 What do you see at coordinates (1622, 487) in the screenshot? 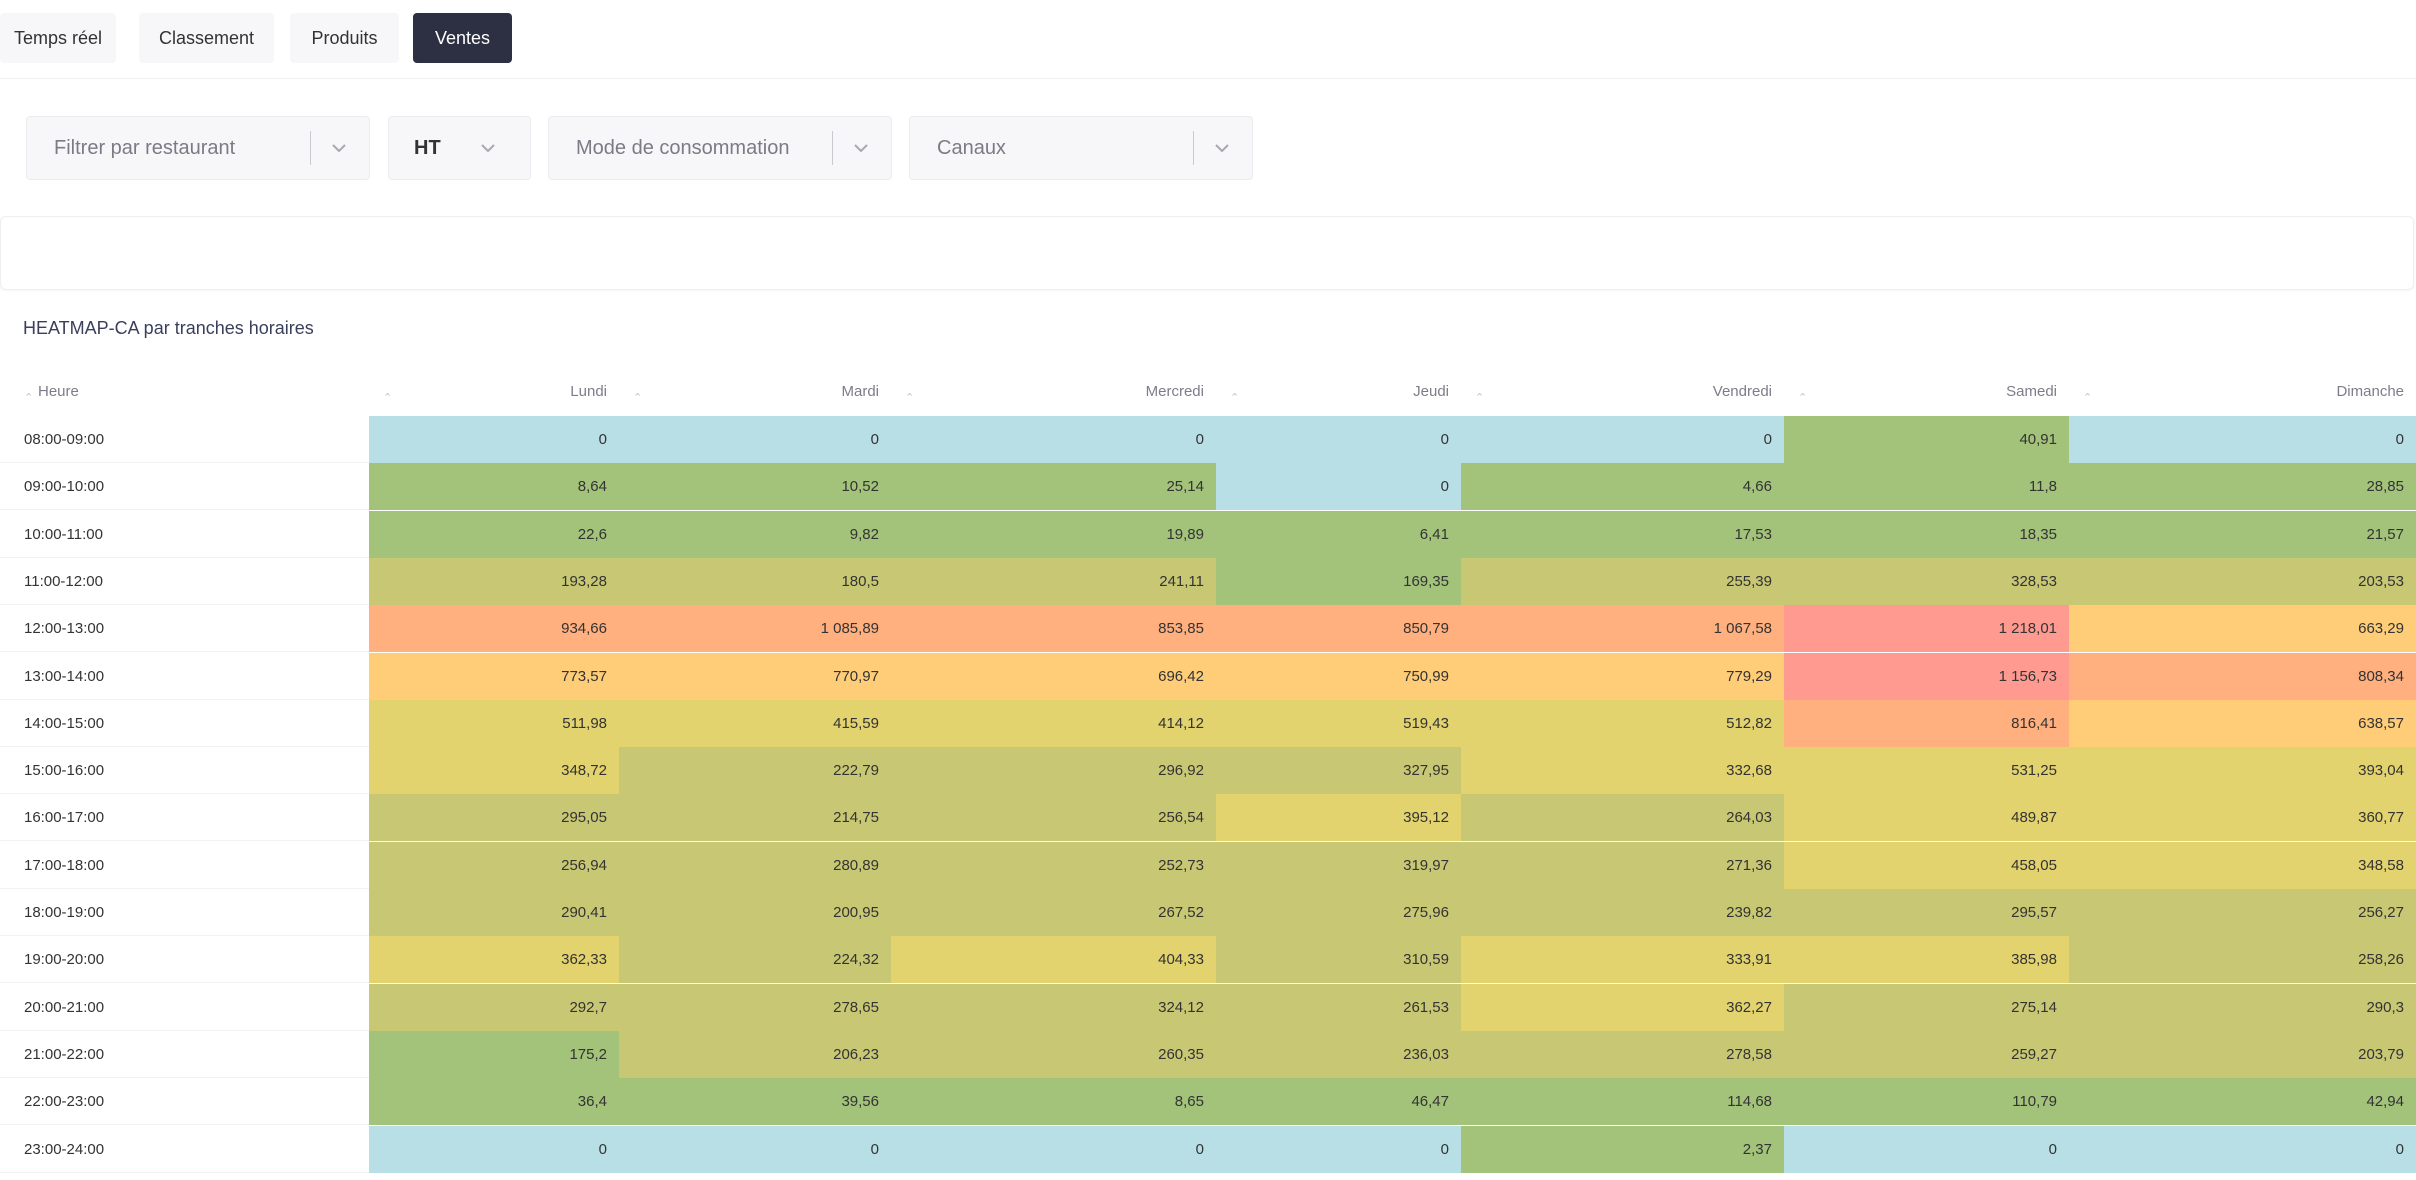
I see `heatmap-cell: 4,66` at bounding box center [1622, 487].